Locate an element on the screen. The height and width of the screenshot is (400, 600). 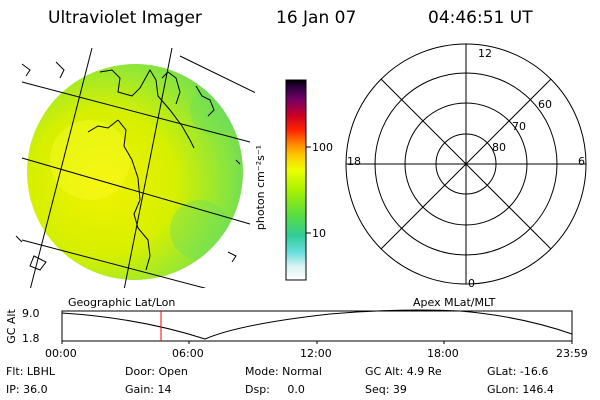
lat-label-70: 70 is located at coordinates (519, 126).